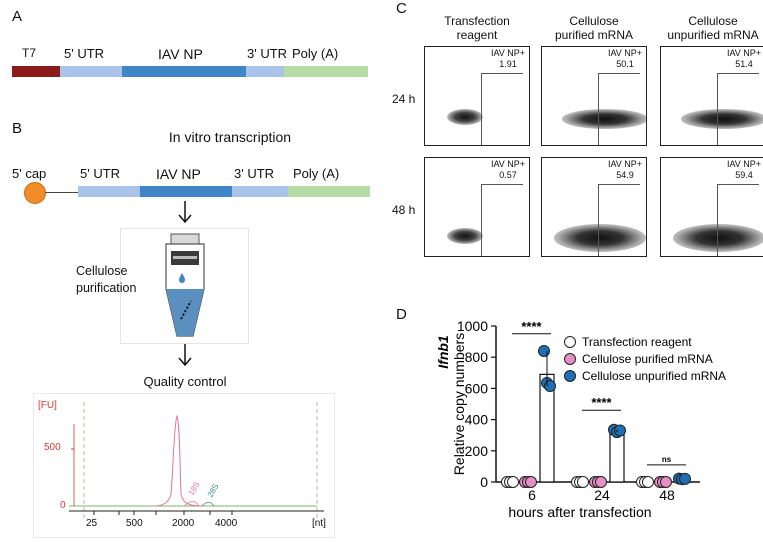 This screenshot has height=542, width=763. What do you see at coordinates (477, 451) in the screenshot?
I see `chart-y-tick-label: 200` at bounding box center [477, 451].